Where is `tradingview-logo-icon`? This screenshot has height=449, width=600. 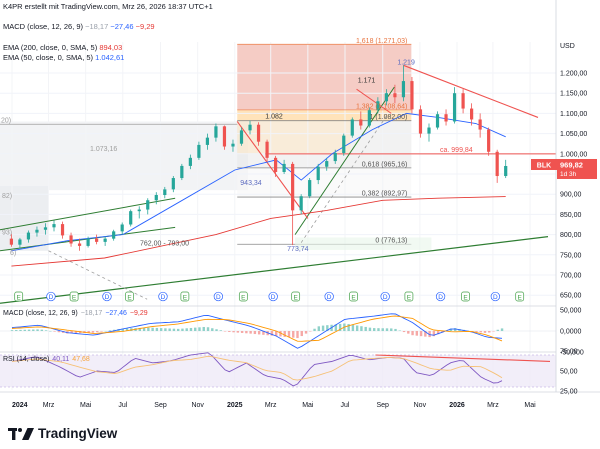
tradingview-logo-icon is located at coordinates (21, 433).